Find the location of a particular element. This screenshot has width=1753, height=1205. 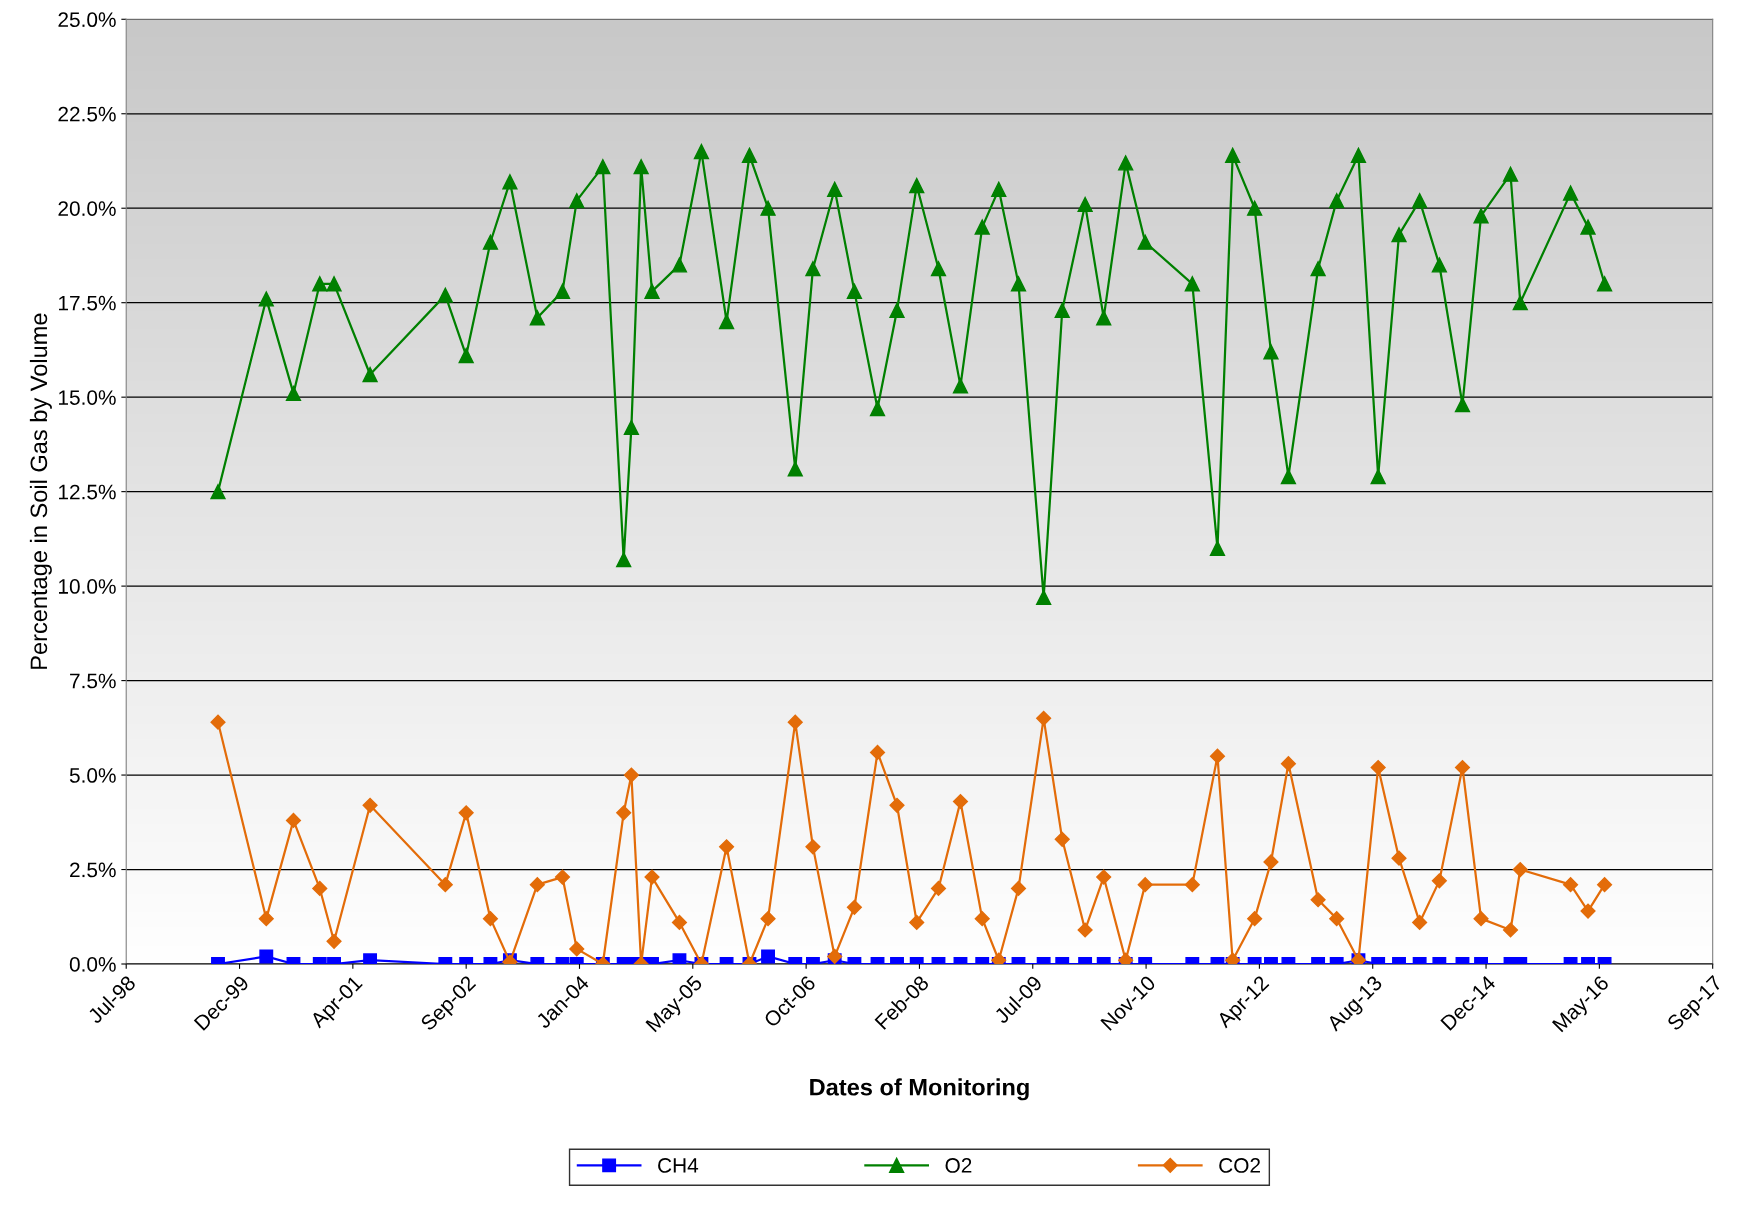

y-tick-label: 25.0% is located at coordinates (87, 20).